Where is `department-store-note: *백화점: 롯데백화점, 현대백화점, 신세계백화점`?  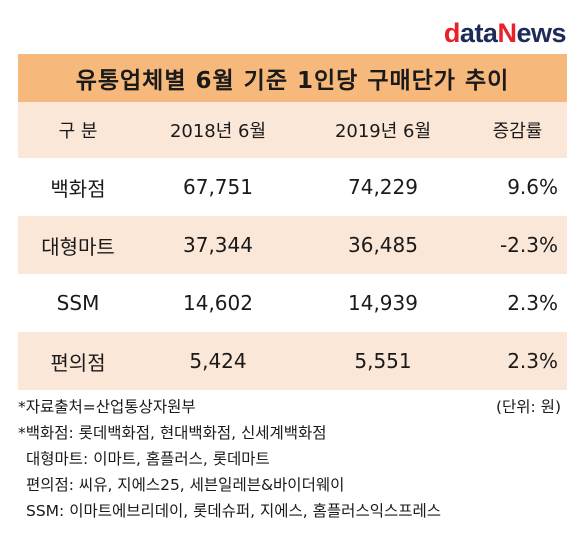 department-store-note: *백화점: 롯데백화점, 현대백화점, 신세계백화점 is located at coordinates (172, 433).